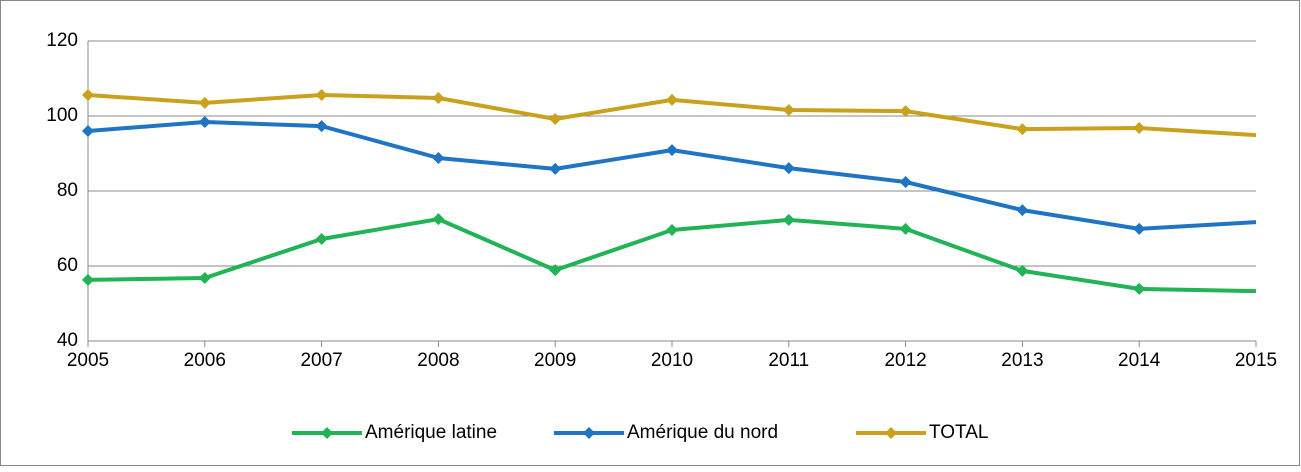 The image size is (1301, 472). What do you see at coordinates (67, 340) in the screenshot?
I see `y-tick-label: 40` at bounding box center [67, 340].